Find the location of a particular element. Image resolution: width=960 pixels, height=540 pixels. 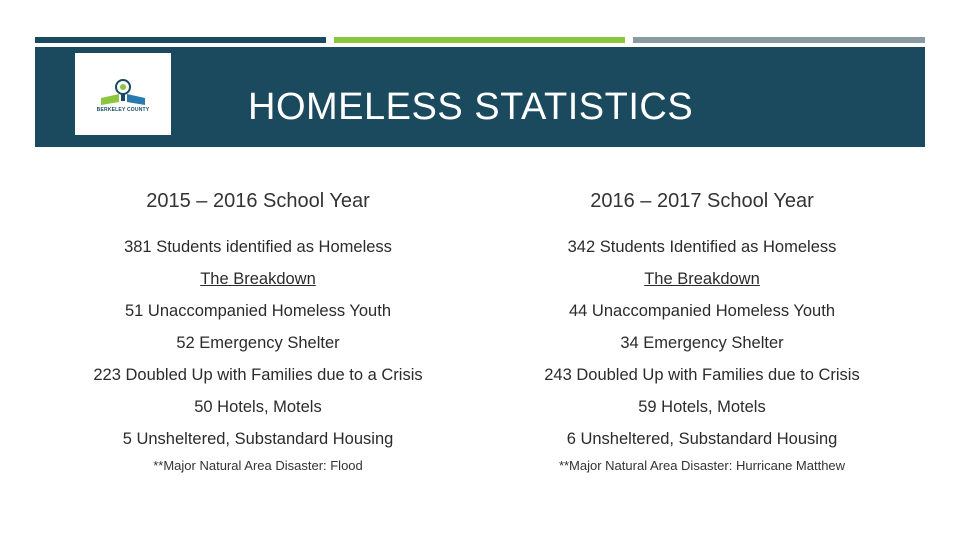

list-item: 50 Hotels, Motels is located at coordinates (258, 407).